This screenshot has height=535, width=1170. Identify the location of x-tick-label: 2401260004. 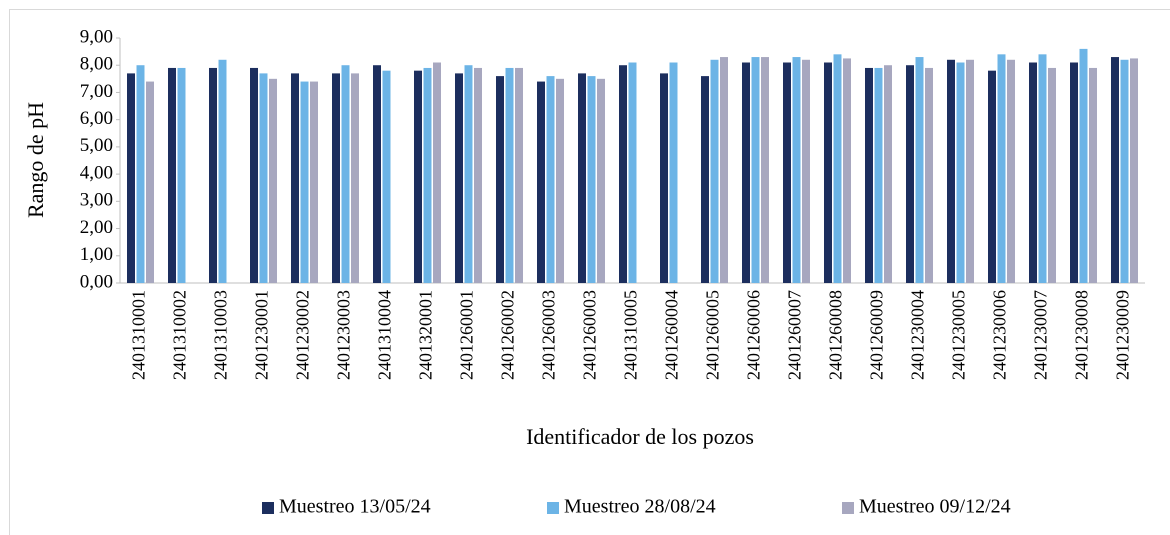
(672, 335).